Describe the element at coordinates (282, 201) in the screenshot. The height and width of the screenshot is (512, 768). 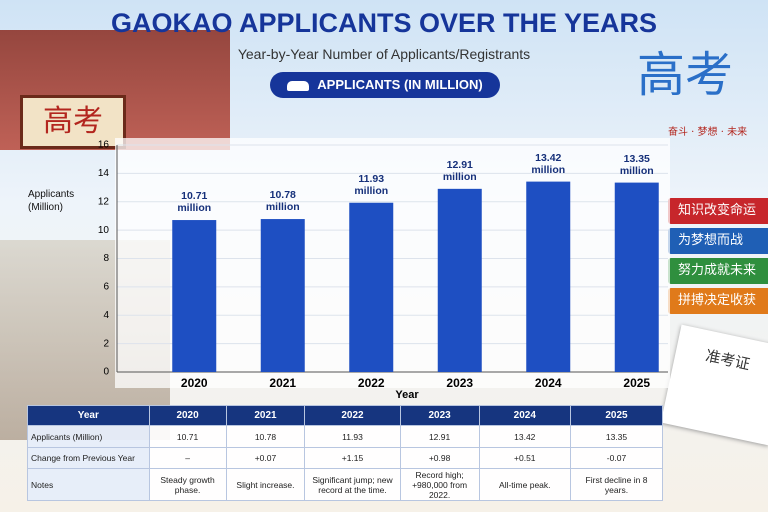
I see `value-label: 10.78 million` at that location.